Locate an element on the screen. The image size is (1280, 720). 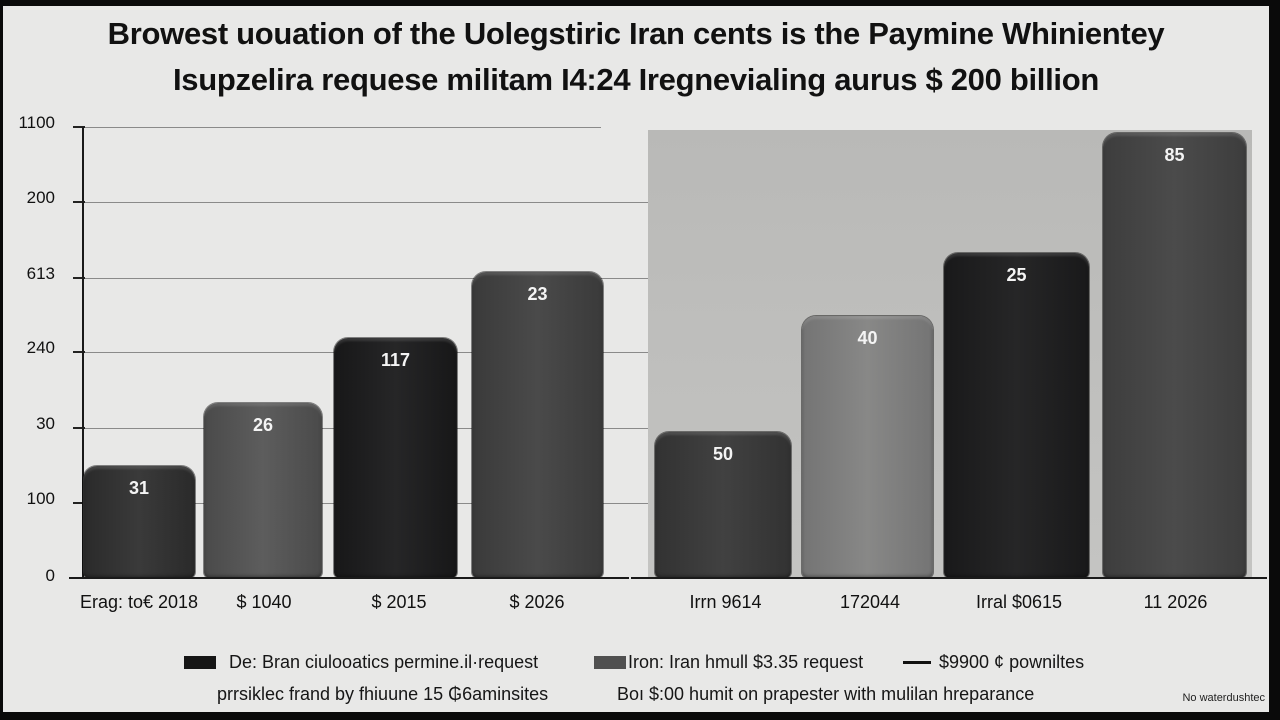
x-label: Erag: to€ 2018 is located at coordinates (139, 602).